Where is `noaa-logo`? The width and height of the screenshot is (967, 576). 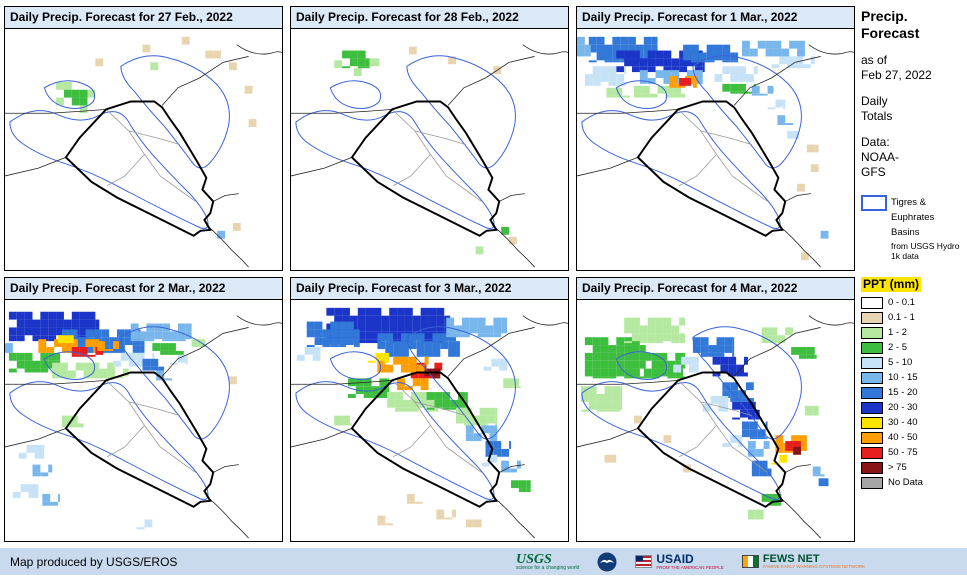 noaa-logo is located at coordinates (607, 562).